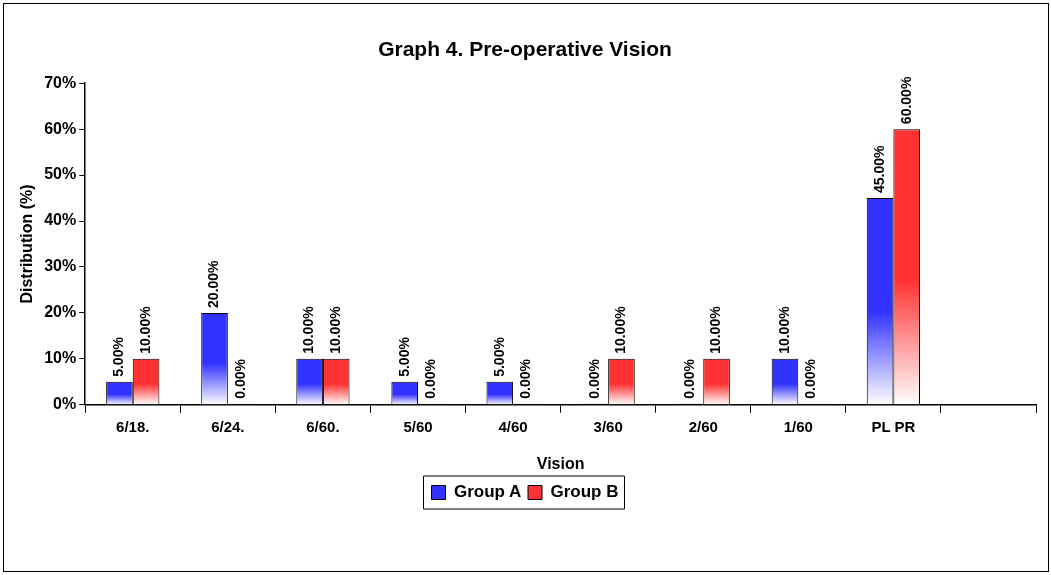  Describe the element at coordinates (60, 174) in the screenshot. I see `y-tick-label: 50%` at that location.